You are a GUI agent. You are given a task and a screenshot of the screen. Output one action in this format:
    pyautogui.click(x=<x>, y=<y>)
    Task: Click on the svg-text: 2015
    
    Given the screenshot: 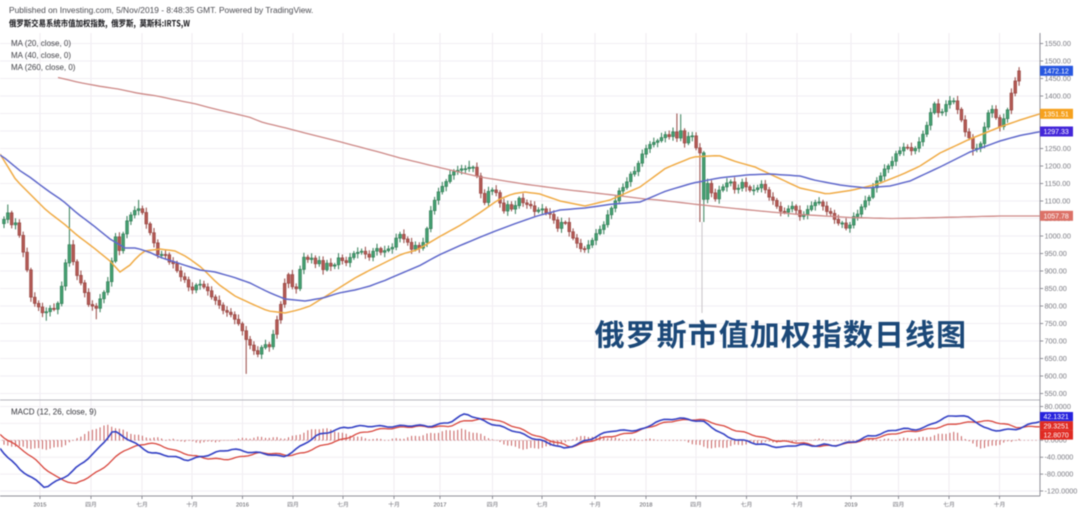 What is the action you would take?
    pyautogui.click(x=40, y=506)
    